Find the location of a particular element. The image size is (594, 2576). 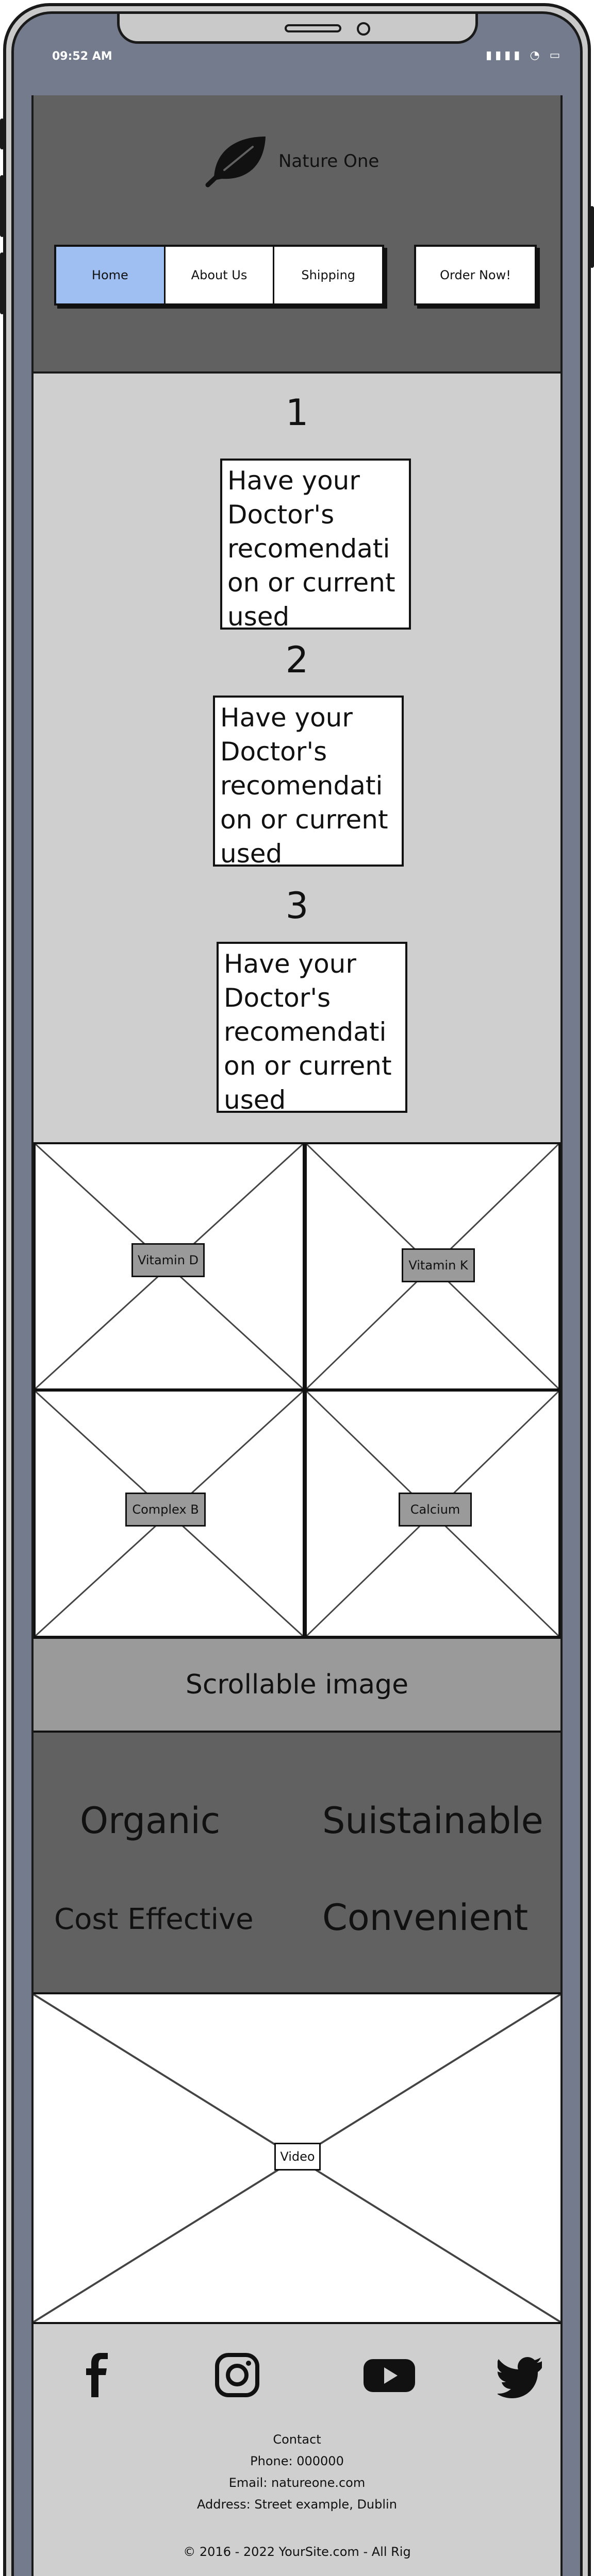

product-label: Complex B is located at coordinates (165, 1510).